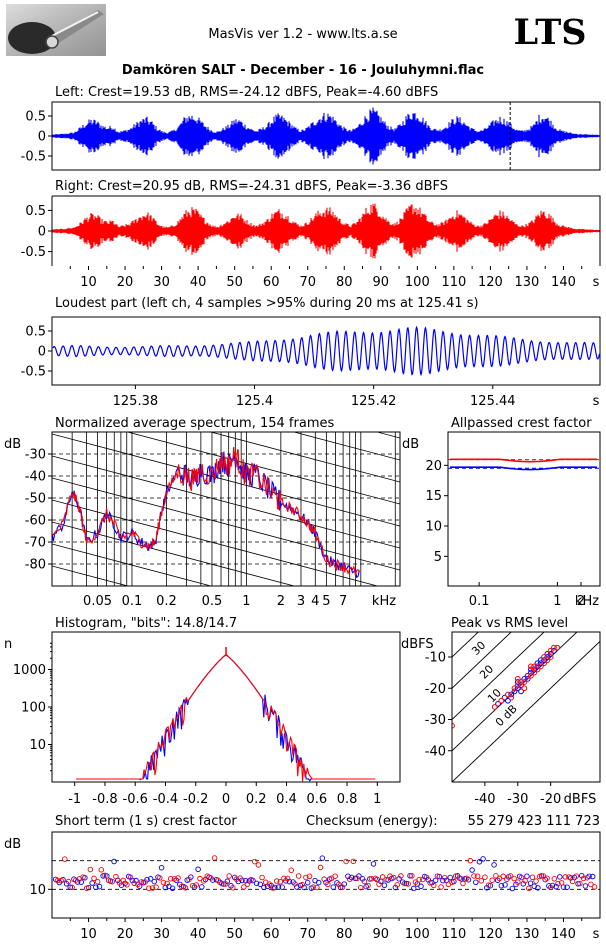  Describe the element at coordinates (125, 282) in the screenshot. I see `time-tick-label: 20` at that location.